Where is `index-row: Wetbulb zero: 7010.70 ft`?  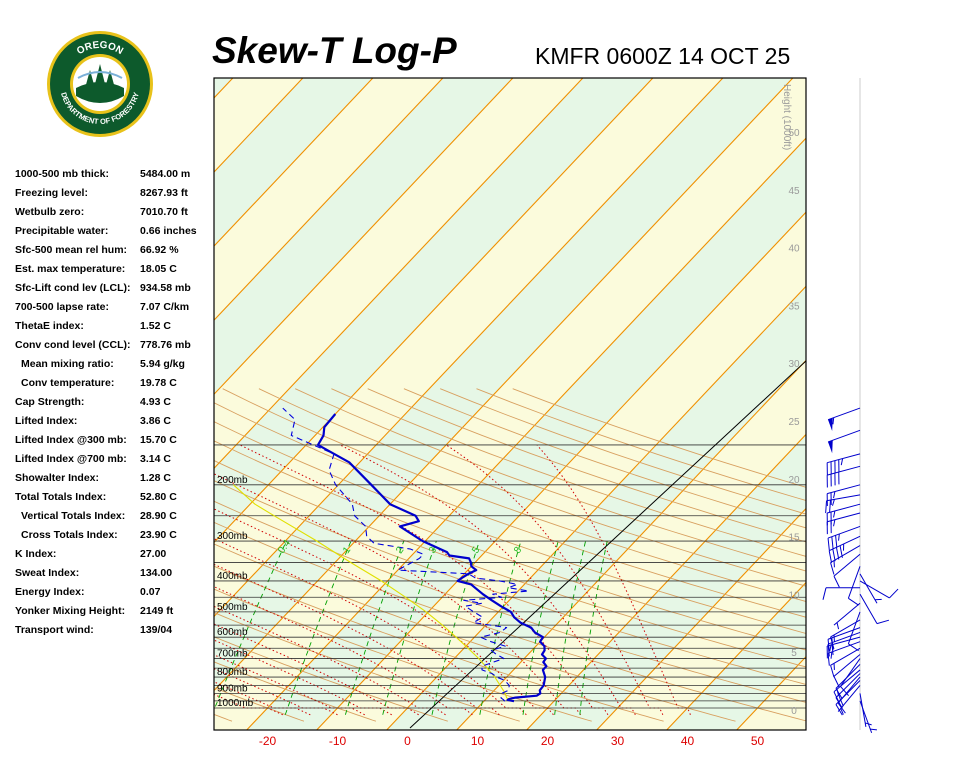
index-row: Wetbulb zero: 7010.70 ft is located at coordinates (115, 215).